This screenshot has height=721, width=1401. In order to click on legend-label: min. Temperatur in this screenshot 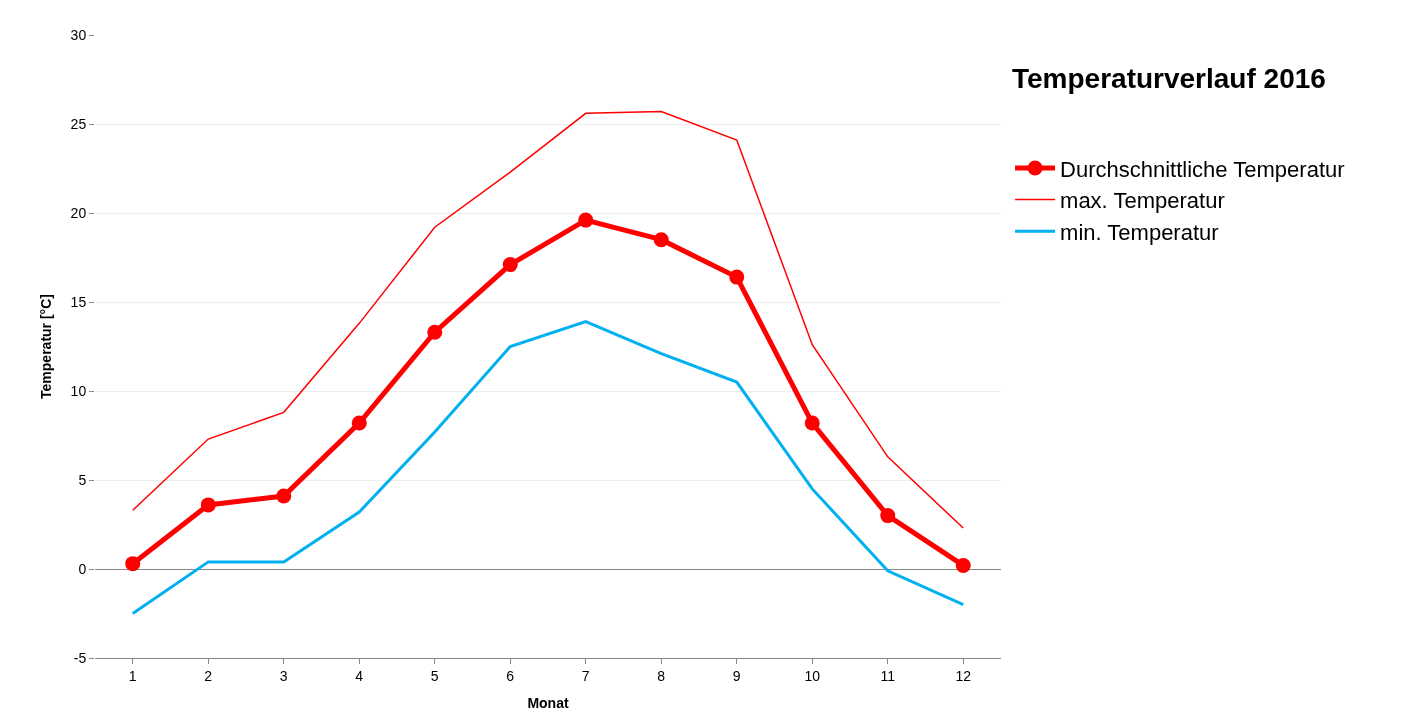, I will do `click(1139, 232)`.